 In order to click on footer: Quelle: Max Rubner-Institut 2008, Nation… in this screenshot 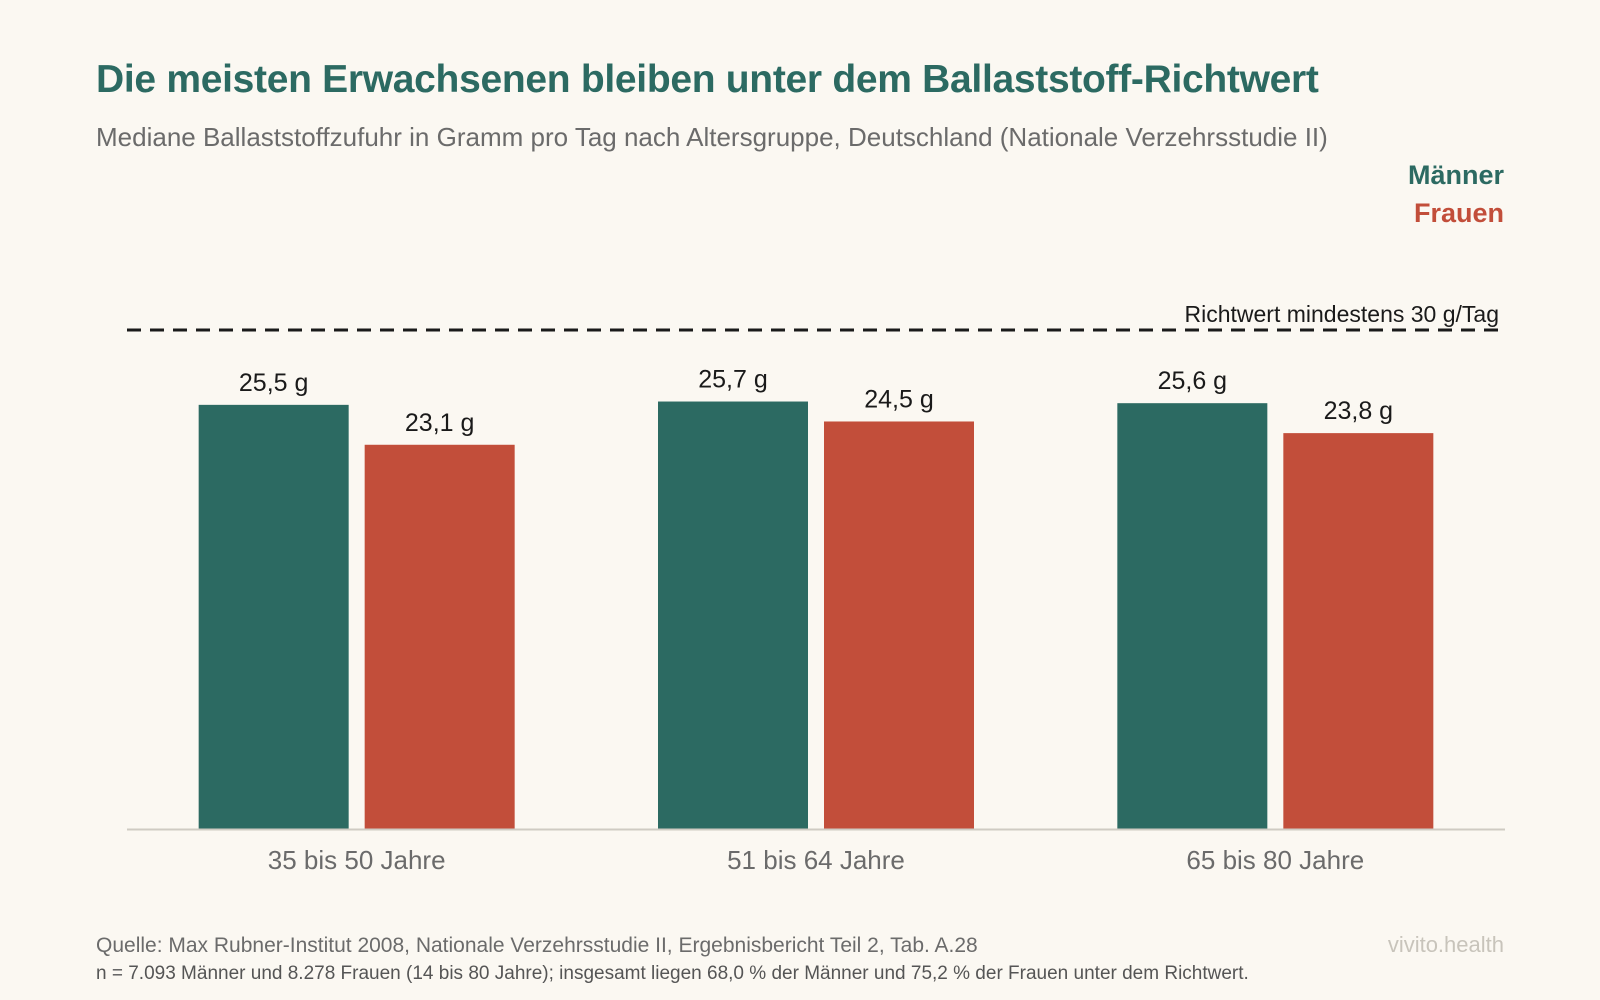, I will do `click(672, 960)`.